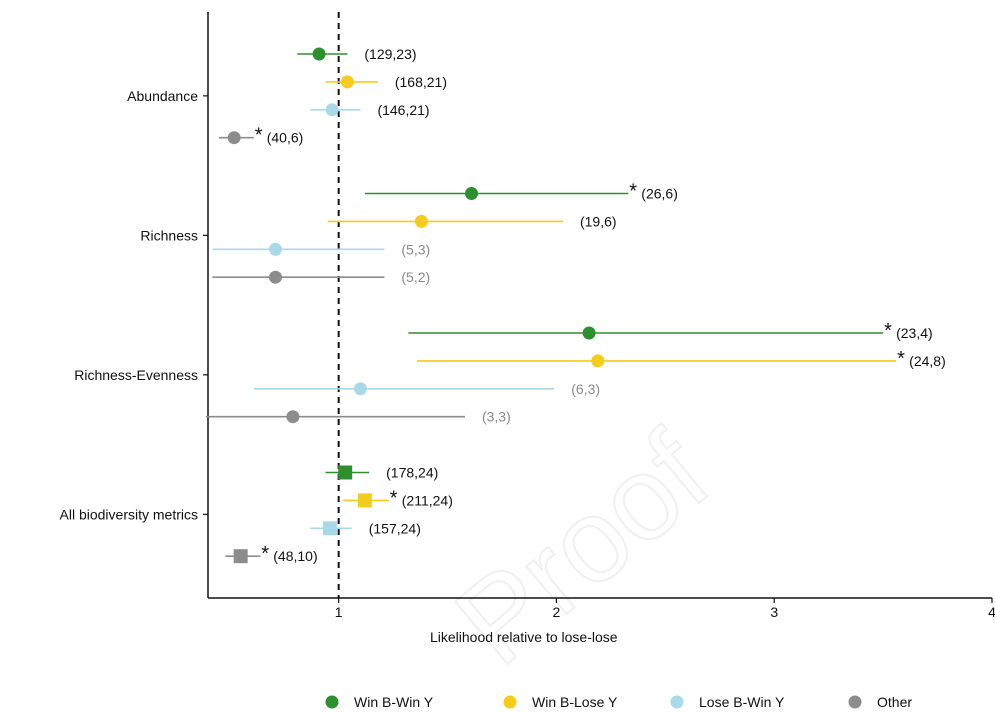 The height and width of the screenshot is (713, 995). What do you see at coordinates (136, 375) in the screenshot?
I see `y-category-label: Richness-Evenness` at bounding box center [136, 375].